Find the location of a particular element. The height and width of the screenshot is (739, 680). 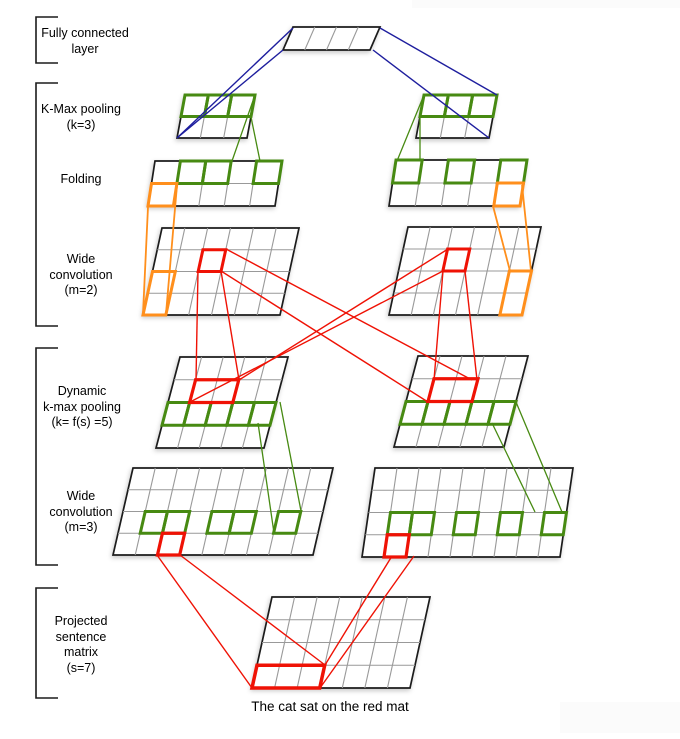

layer-label-projected-sentence-matrix: Projected sentence matrix (s=7) is located at coordinates (81, 645).